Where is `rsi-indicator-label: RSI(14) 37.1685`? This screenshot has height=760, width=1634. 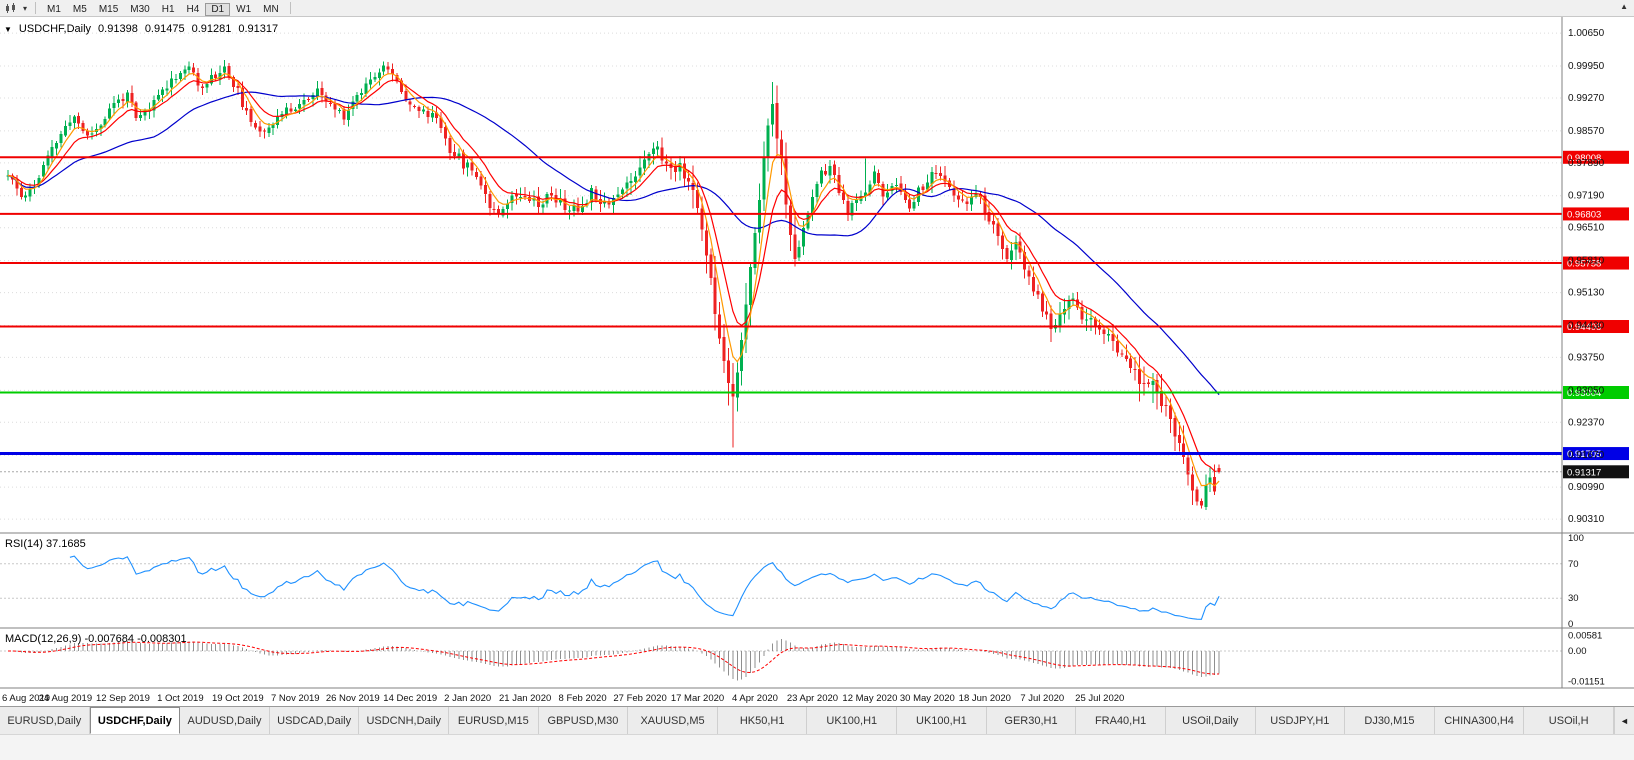
rsi-indicator-label: RSI(14) 37.1685 is located at coordinates (45, 544).